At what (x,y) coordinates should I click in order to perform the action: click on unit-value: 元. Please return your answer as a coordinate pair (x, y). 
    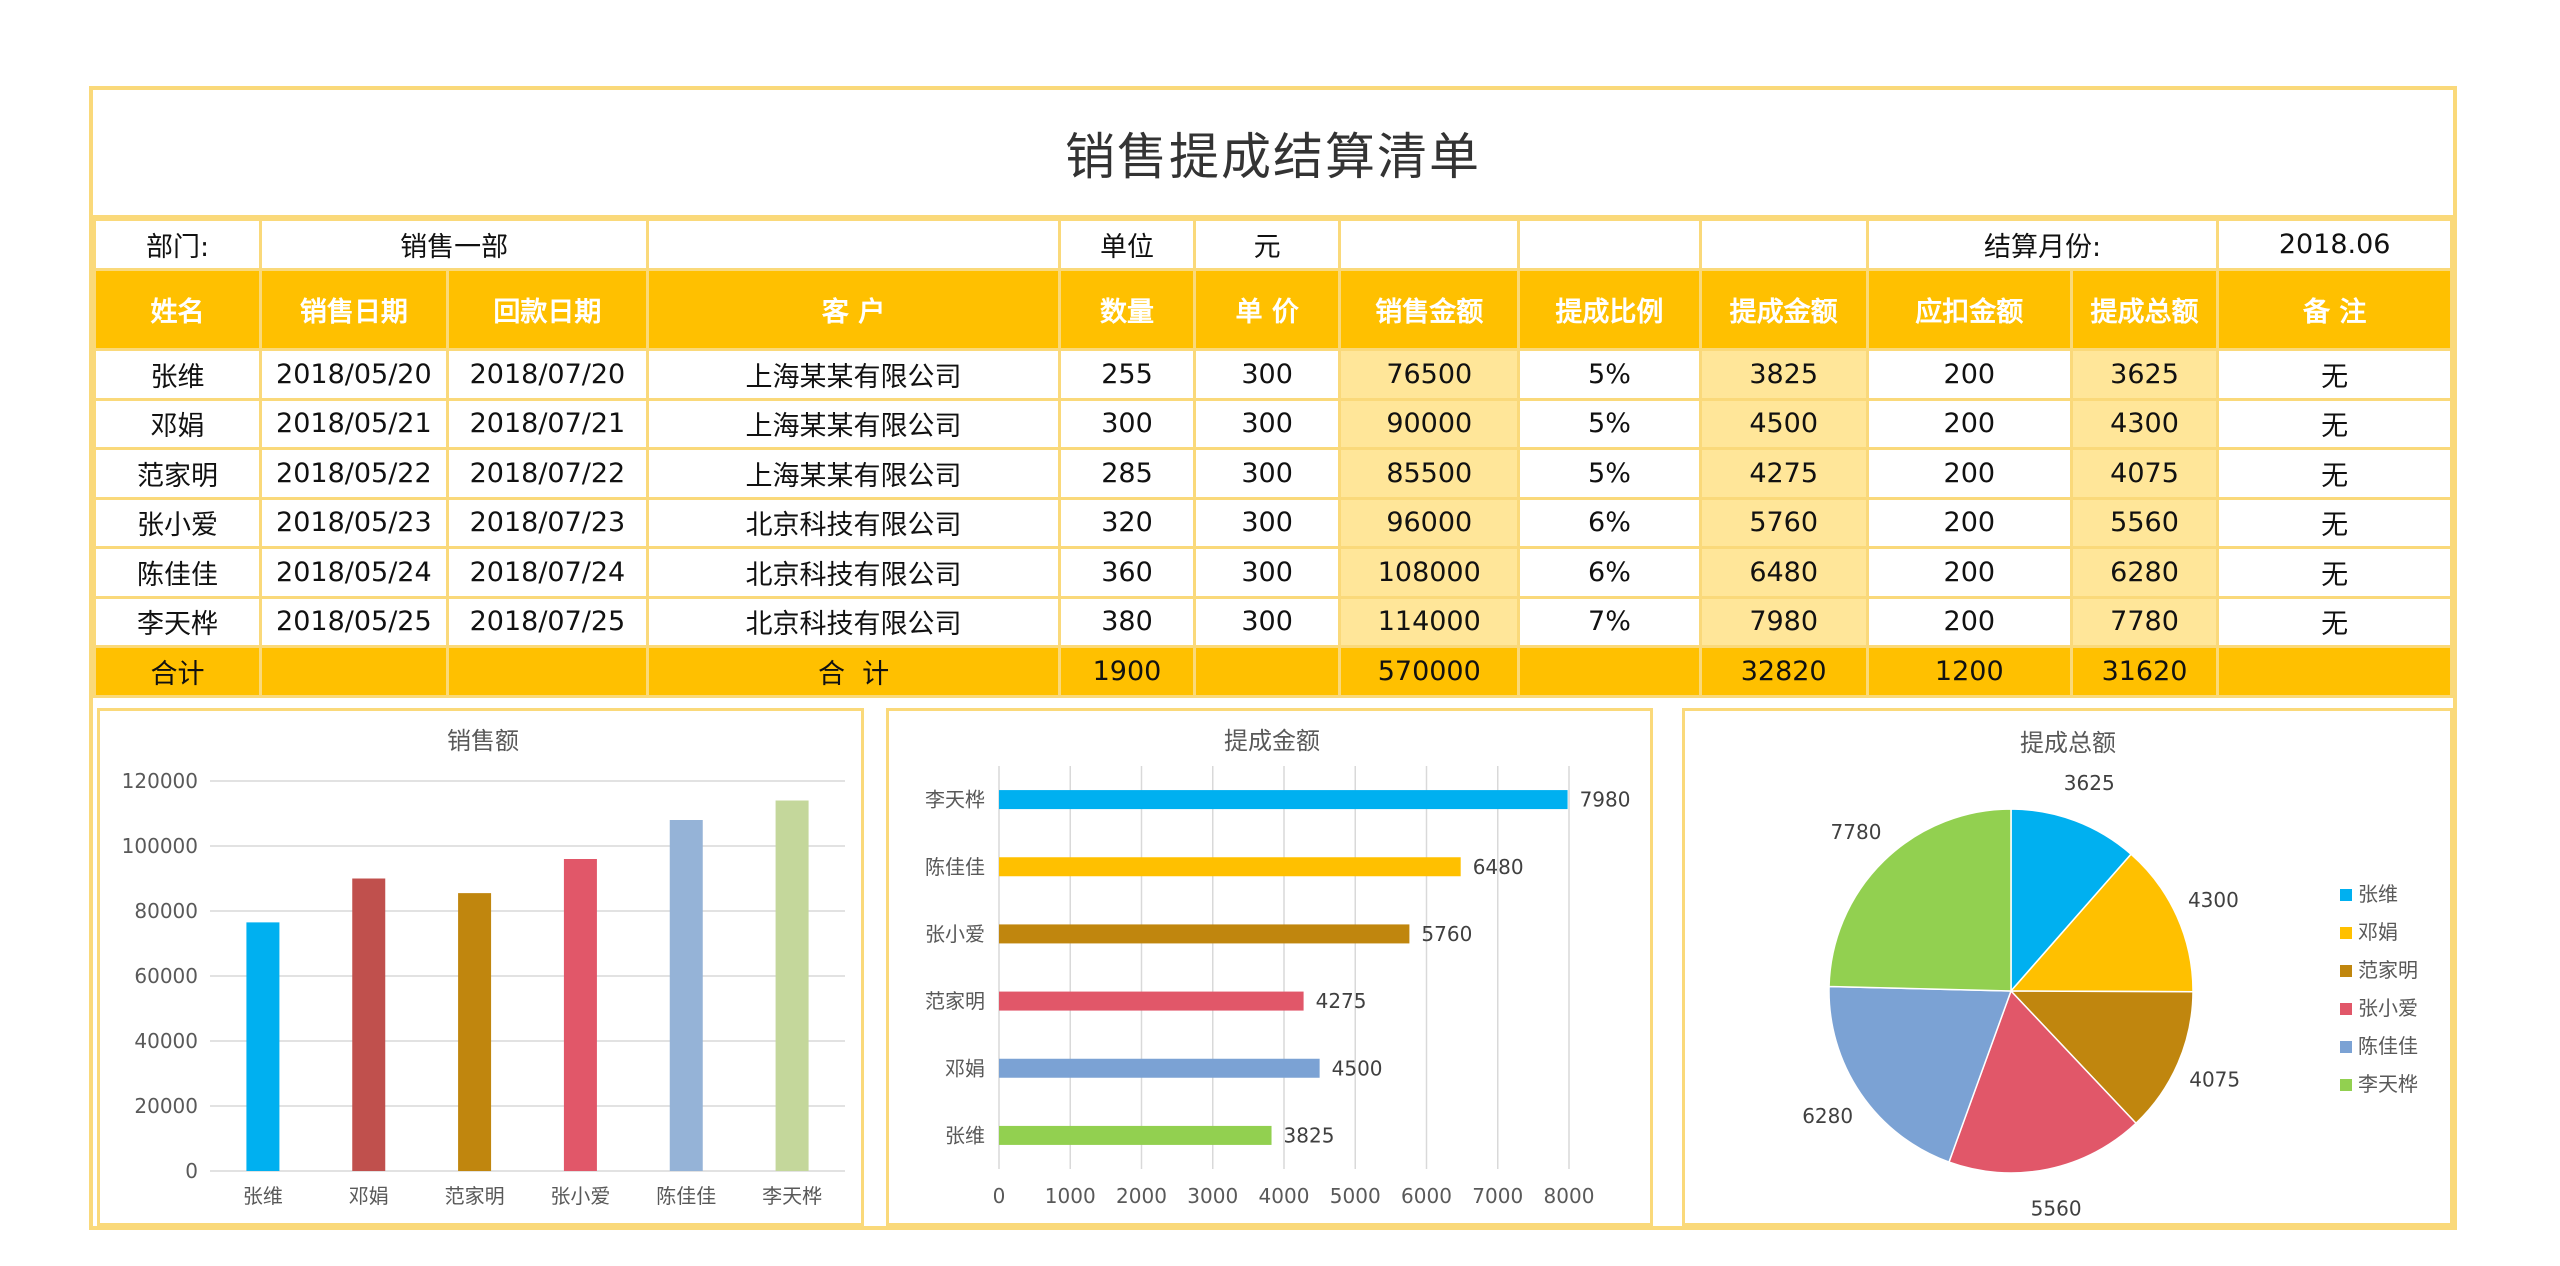
    Looking at the image, I should click on (1267, 244).